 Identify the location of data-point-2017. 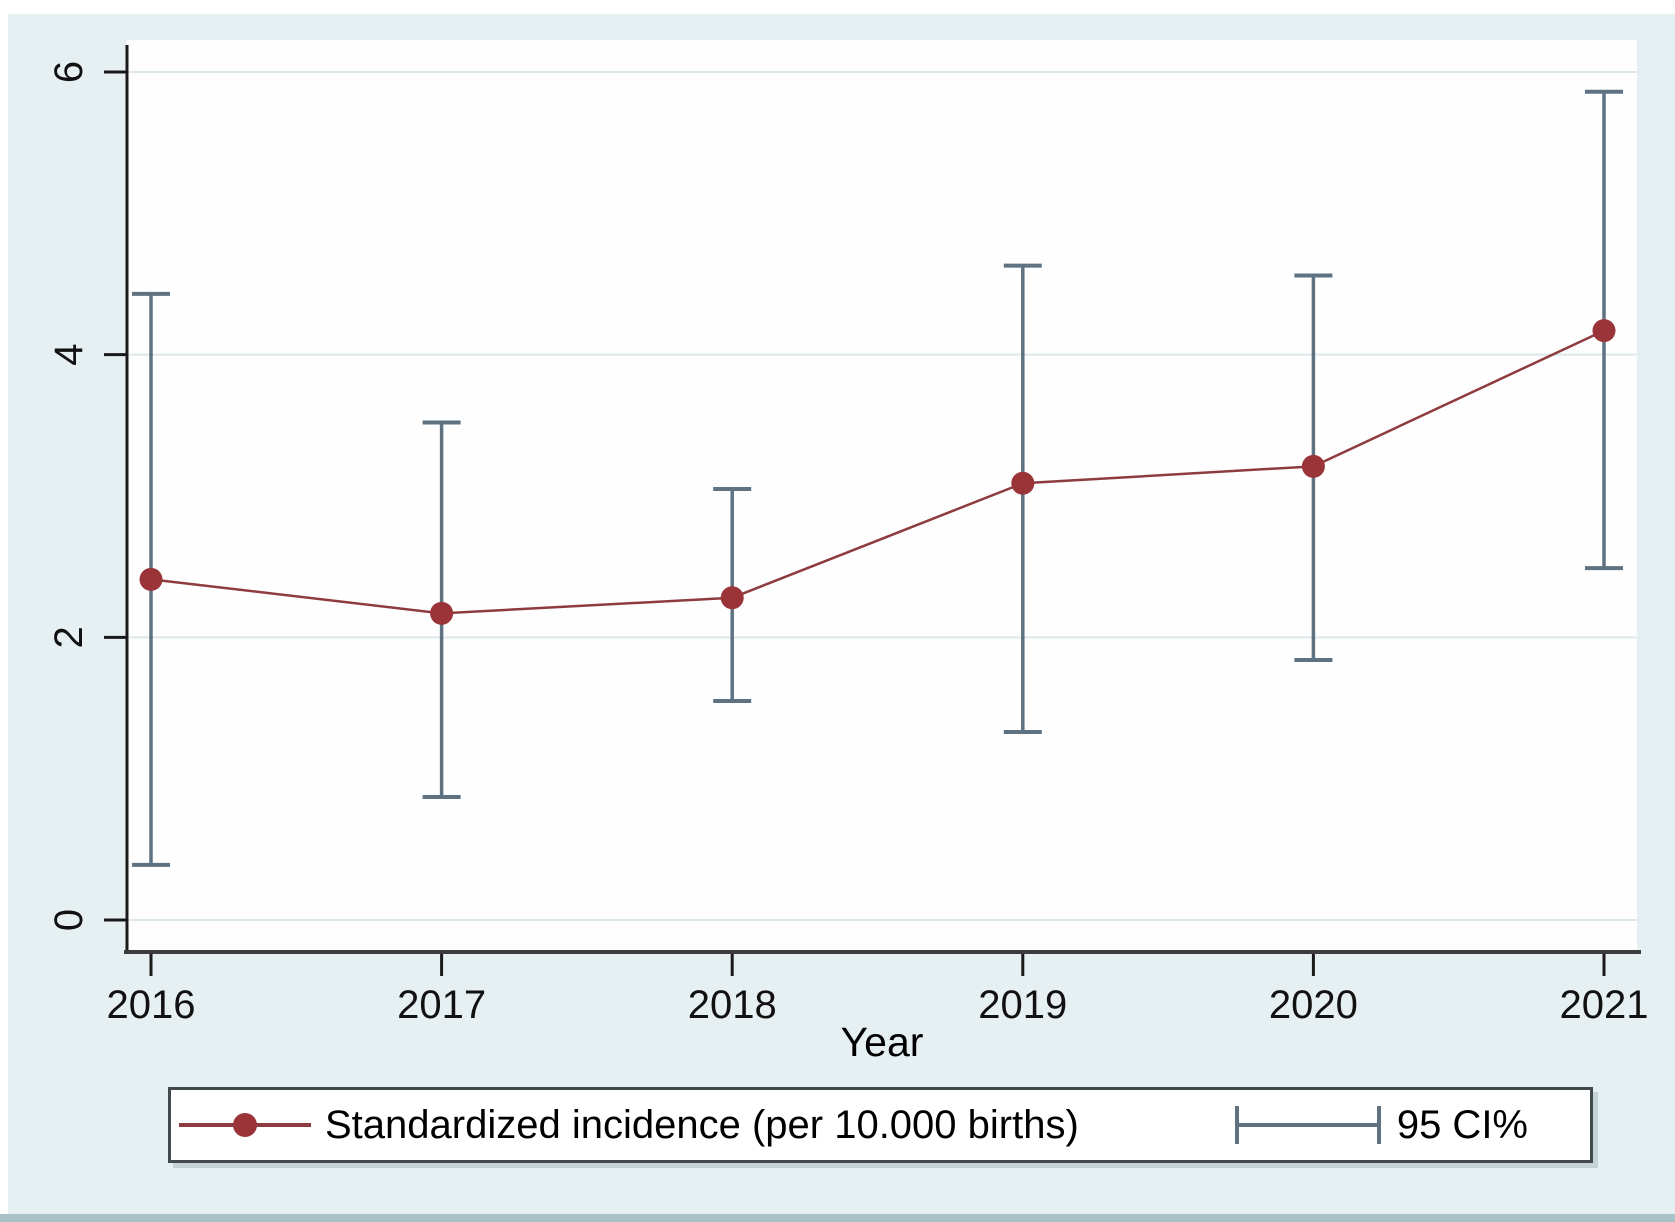
(442, 613).